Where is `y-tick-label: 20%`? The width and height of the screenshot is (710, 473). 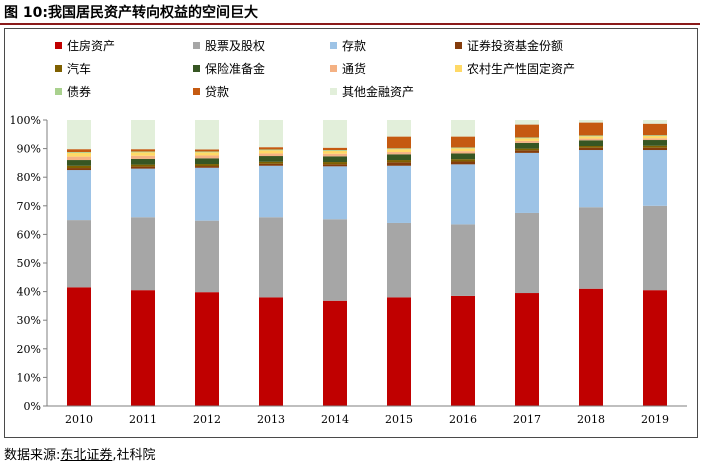 y-tick-label: 20% is located at coordinates (29, 349).